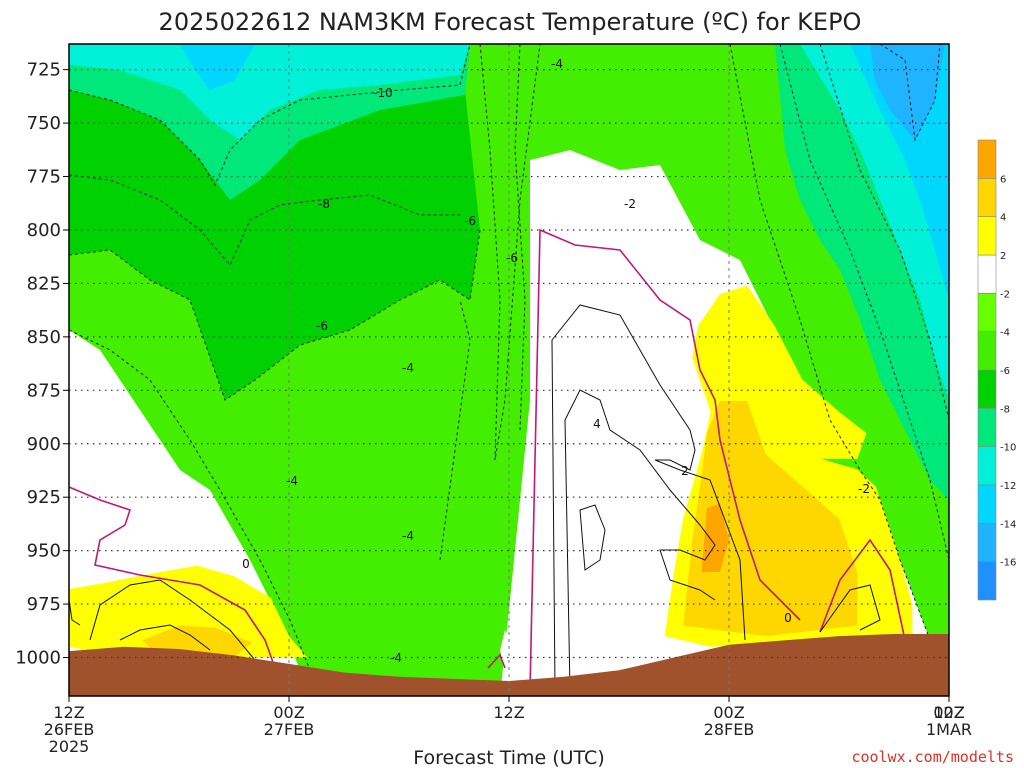 Image resolution: width=1024 pixels, height=768 pixels. What do you see at coordinates (1005, 333) in the screenshot?
I see `colorbar-label: -4` at bounding box center [1005, 333].